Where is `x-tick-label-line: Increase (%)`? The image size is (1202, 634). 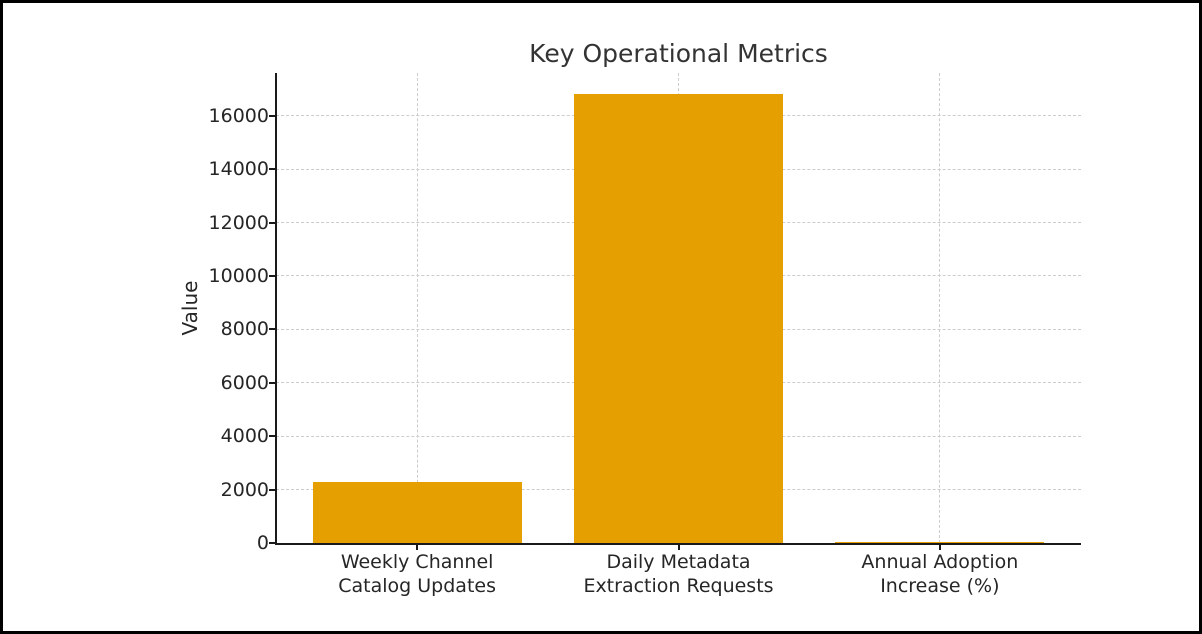 x-tick-label-line: Increase (%) is located at coordinates (940, 586).